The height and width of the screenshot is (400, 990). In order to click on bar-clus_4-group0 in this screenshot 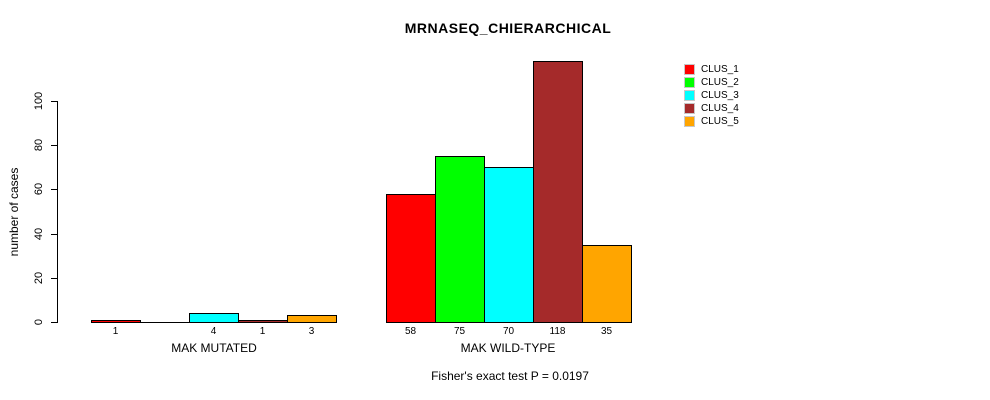, I will do `click(263, 321)`.